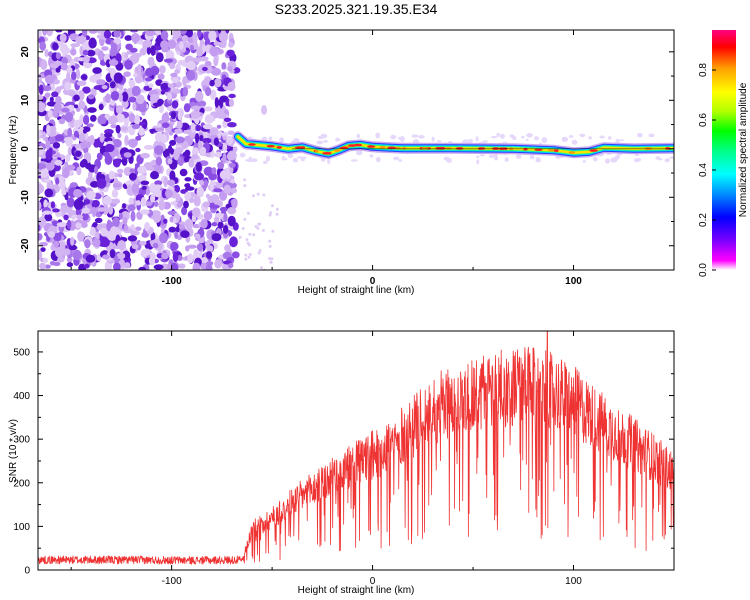  Describe the element at coordinates (703, 220) in the screenshot. I see `colorbar-tick-label: 0.2` at that location.